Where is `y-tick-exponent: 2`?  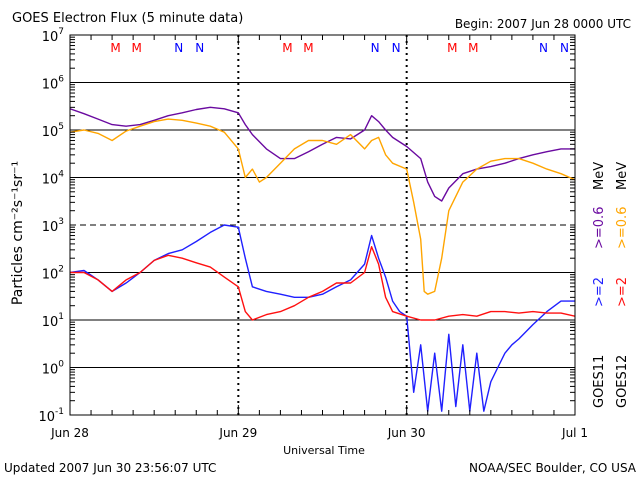 y-tick-exponent: 2 is located at coordinates (61, 270).